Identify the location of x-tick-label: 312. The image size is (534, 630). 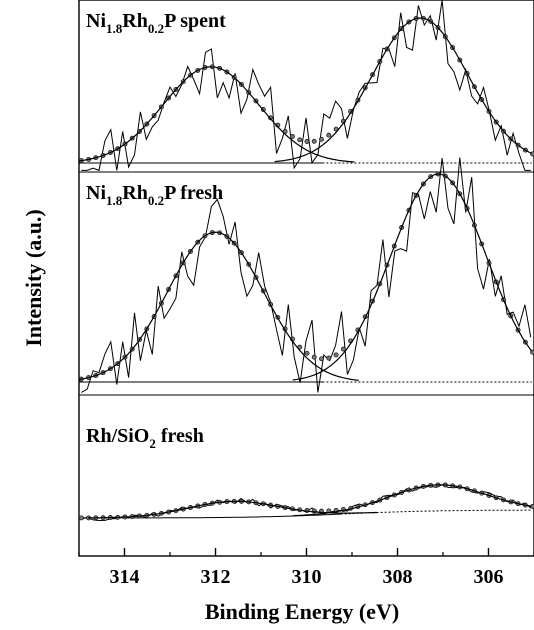
(216, 577).